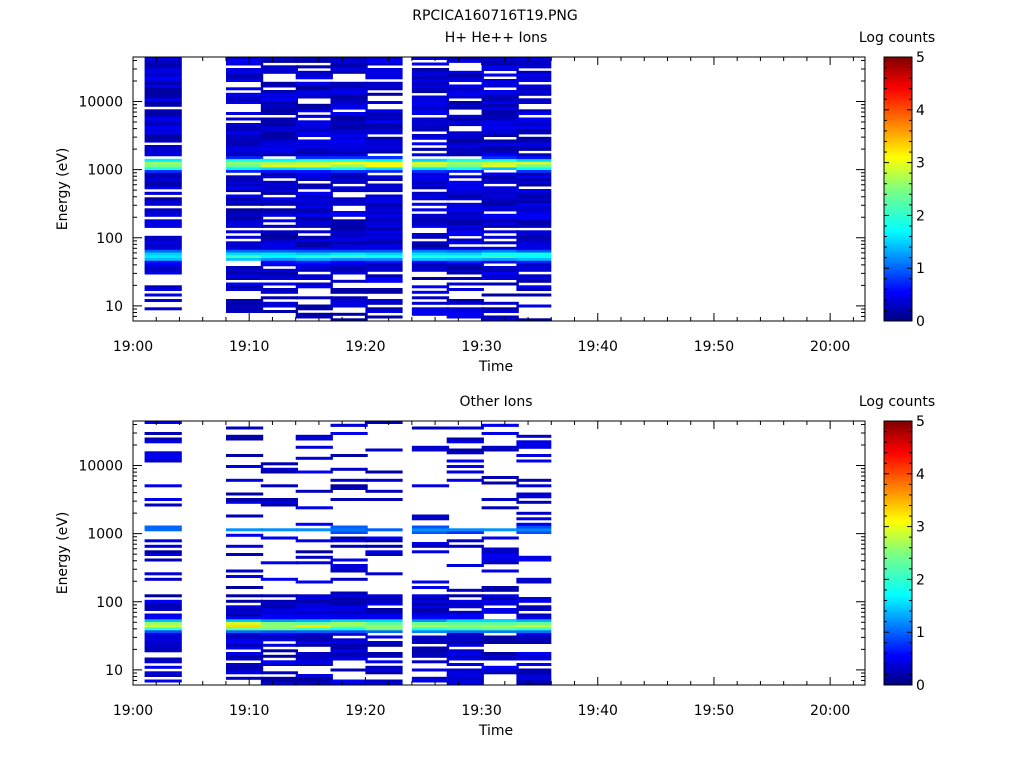 Image resolution: width=1024 pixels, height=768 pixels. What do you see at coordinates (249, 347) in the screenshot?
I see `x-tick-label: 19:10` at bounding box center [249, 347].